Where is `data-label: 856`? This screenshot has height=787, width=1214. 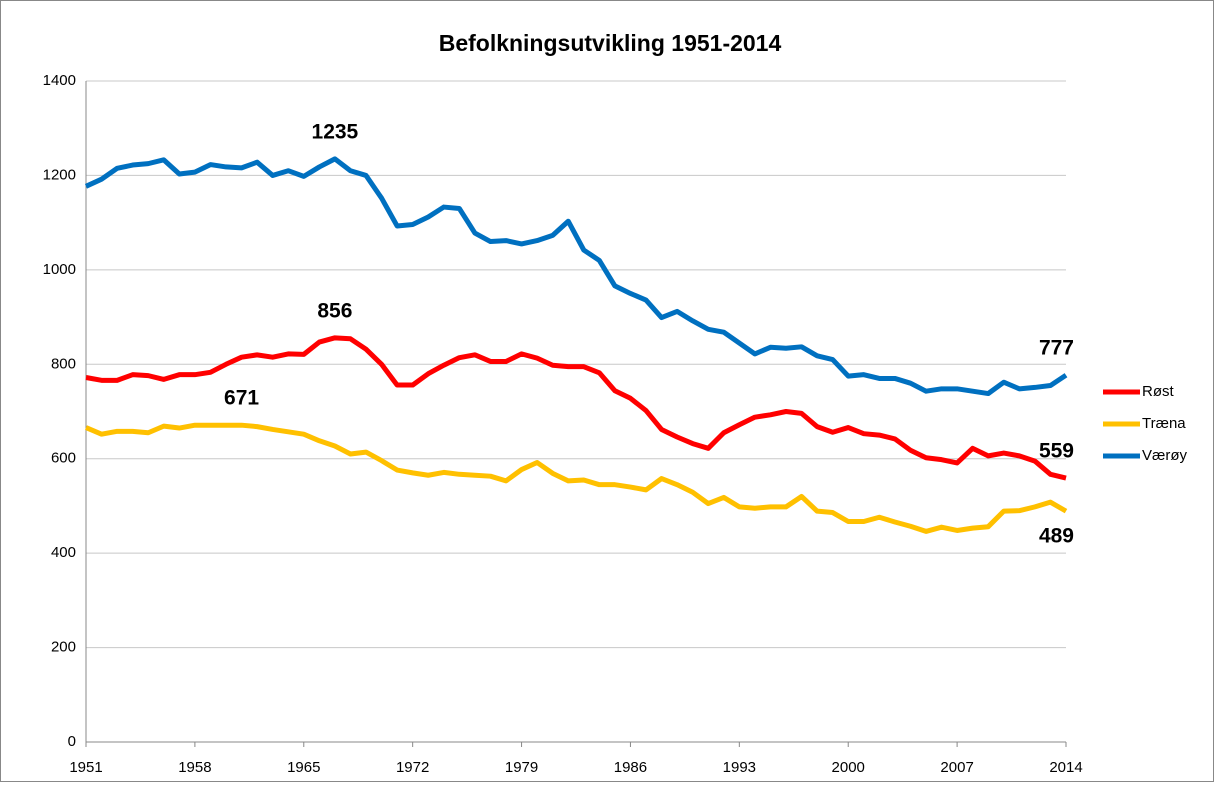
data-label: 856 is located at coordinates (334, 310).